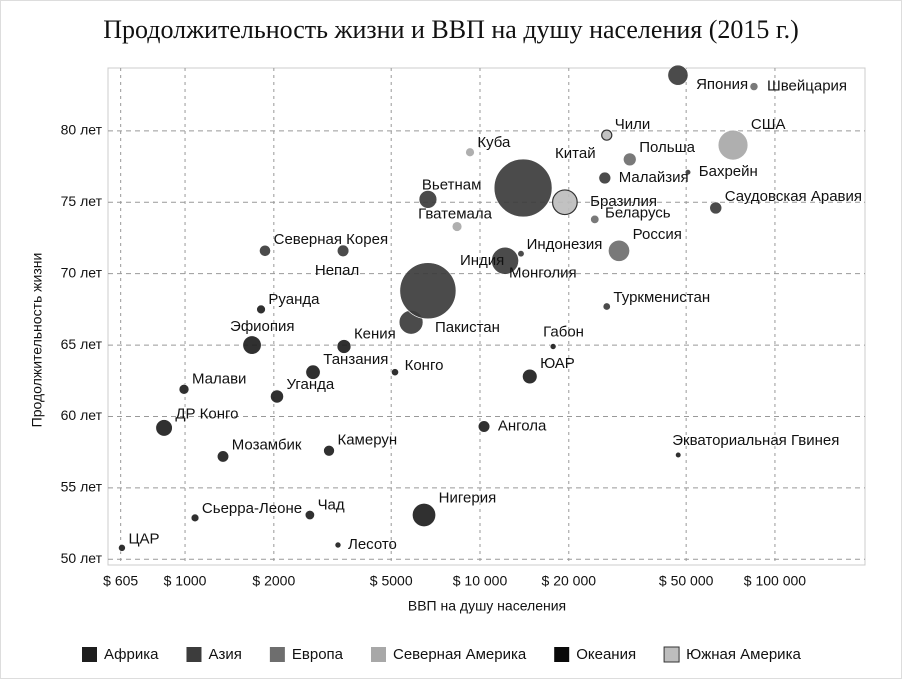 This screenshot has width=902, height=679. Describe the element at coordinates (262, 326) in the screenshot. I see `point-label: Эфиопия` at that location.